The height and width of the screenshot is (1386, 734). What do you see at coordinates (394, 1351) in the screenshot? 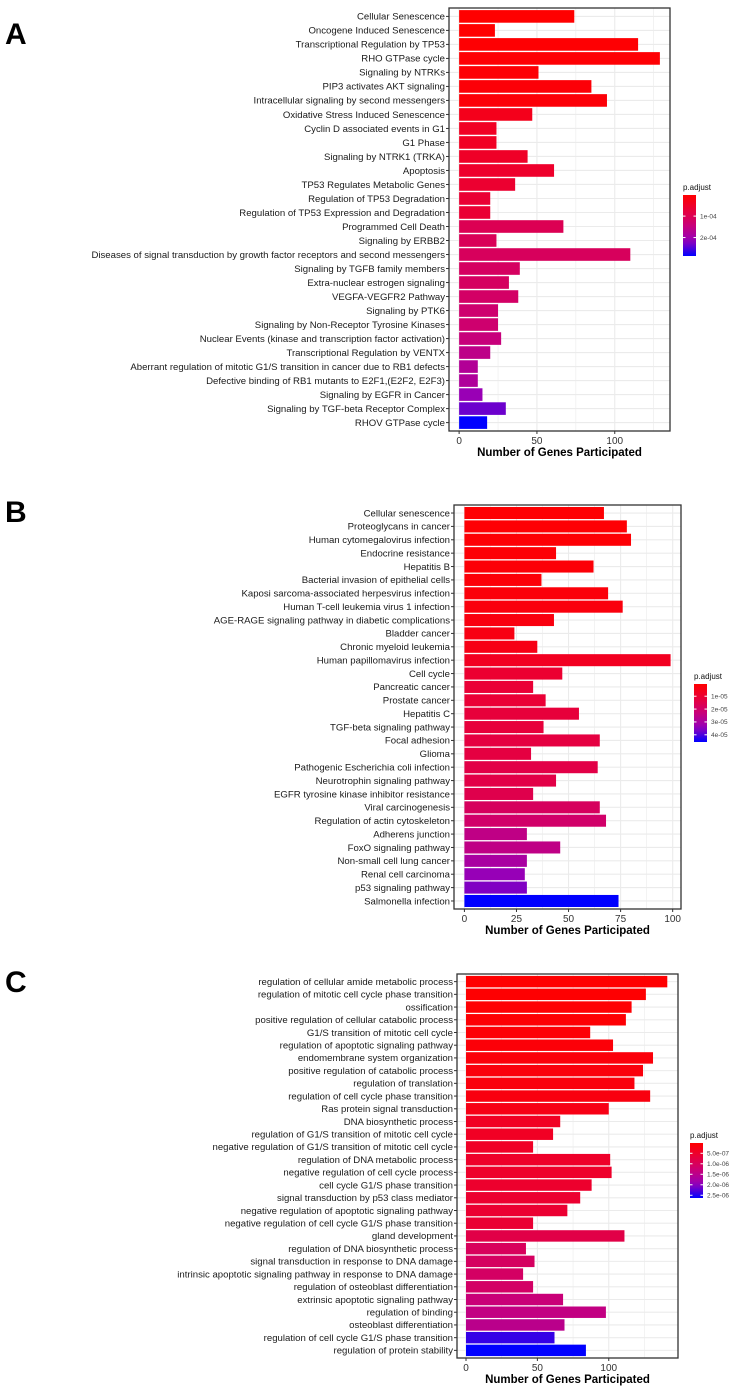
I see `category-label: regulation of protein stability` at bounding box center [394, 1351].